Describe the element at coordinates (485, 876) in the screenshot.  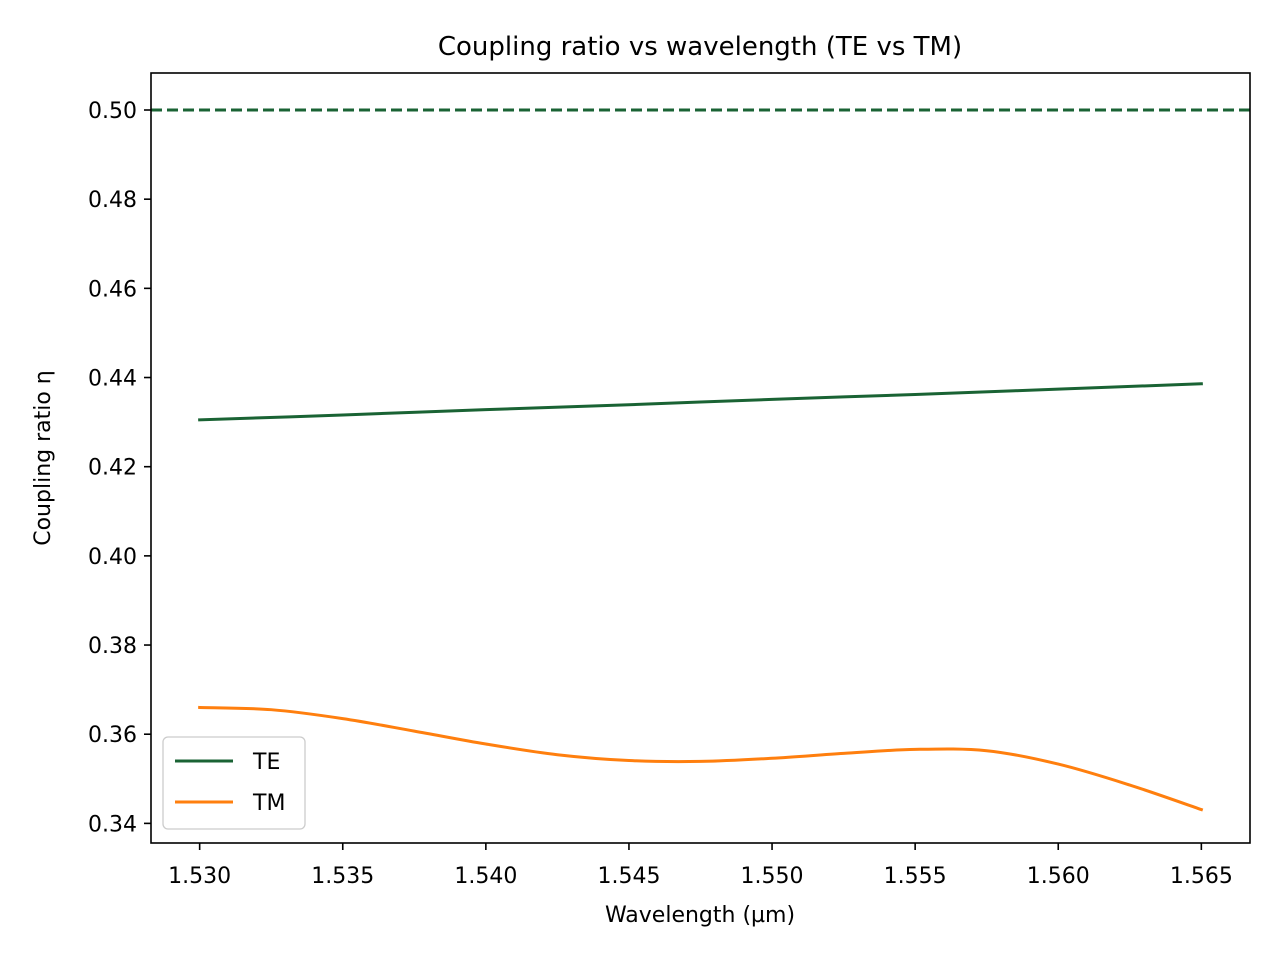
I see `x-tick-label: 1.540` at that location.